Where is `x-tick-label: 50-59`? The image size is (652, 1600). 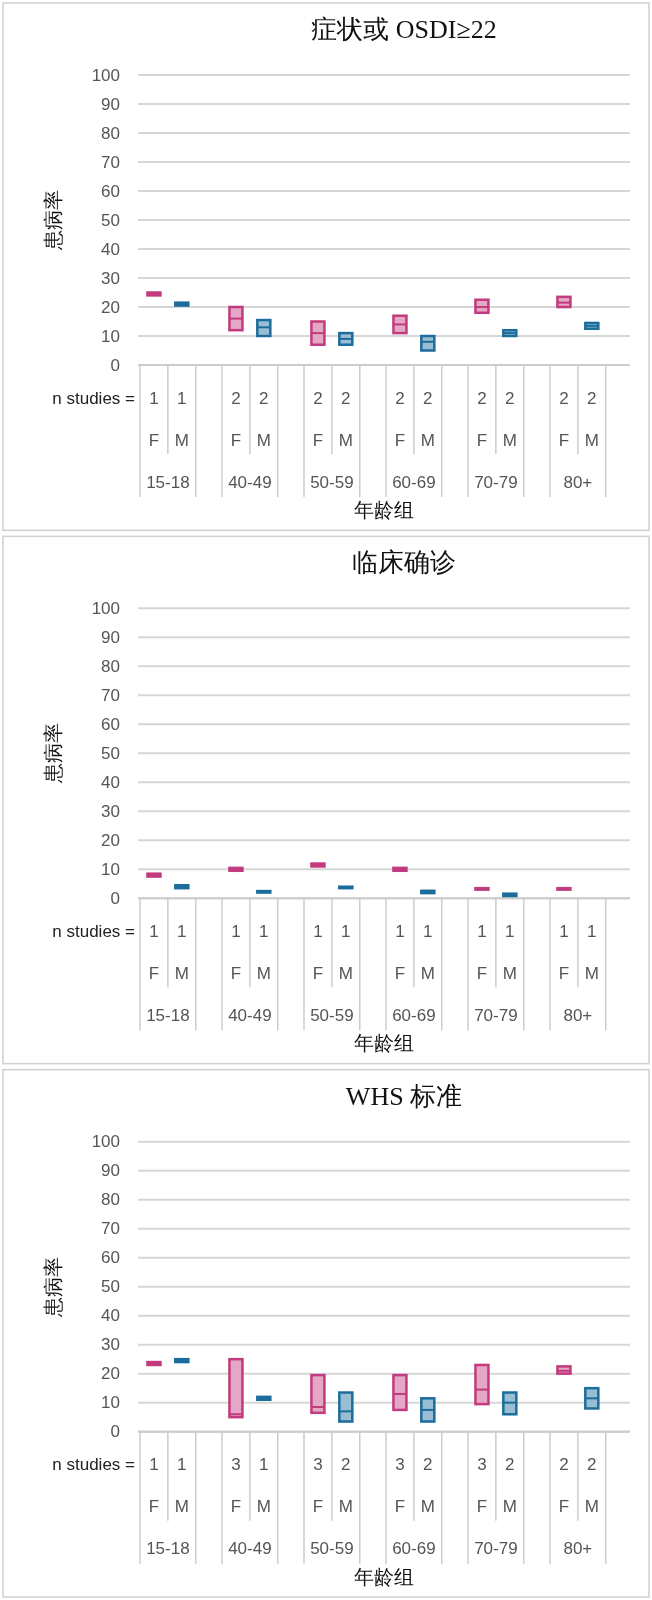
x-tick-label: 50-59 is located at coordinates (332, 482).